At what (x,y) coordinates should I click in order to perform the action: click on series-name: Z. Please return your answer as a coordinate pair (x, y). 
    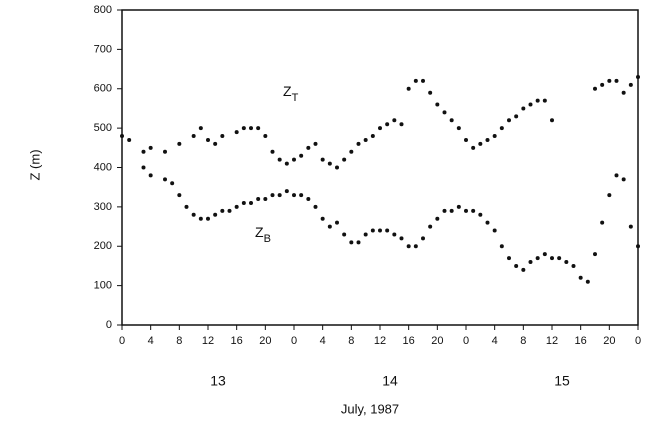
    Looking at the image, I should click on (259, 232).